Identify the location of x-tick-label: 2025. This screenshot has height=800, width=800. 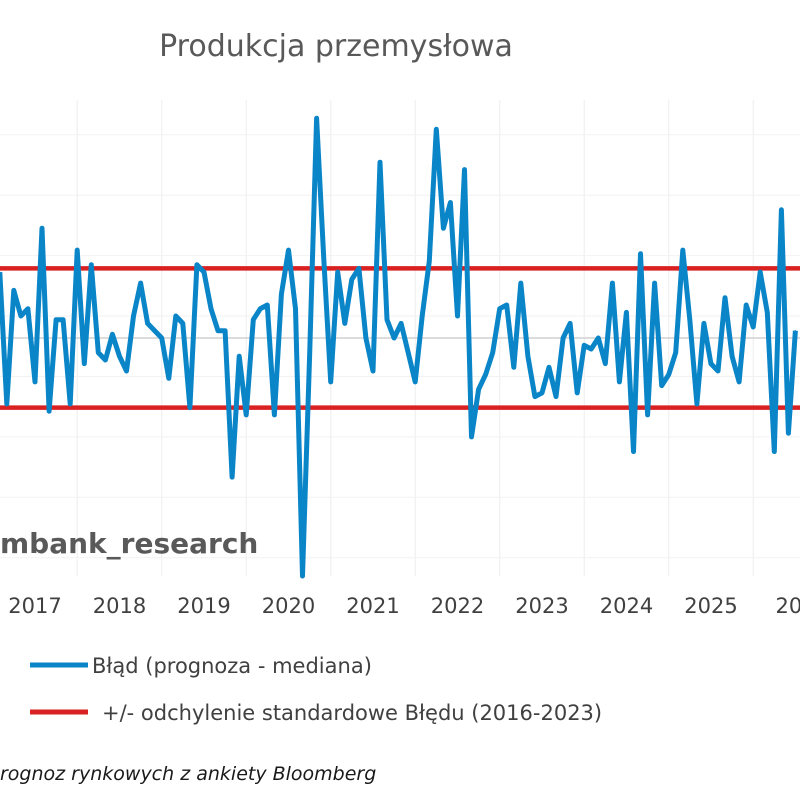
(710, 606).